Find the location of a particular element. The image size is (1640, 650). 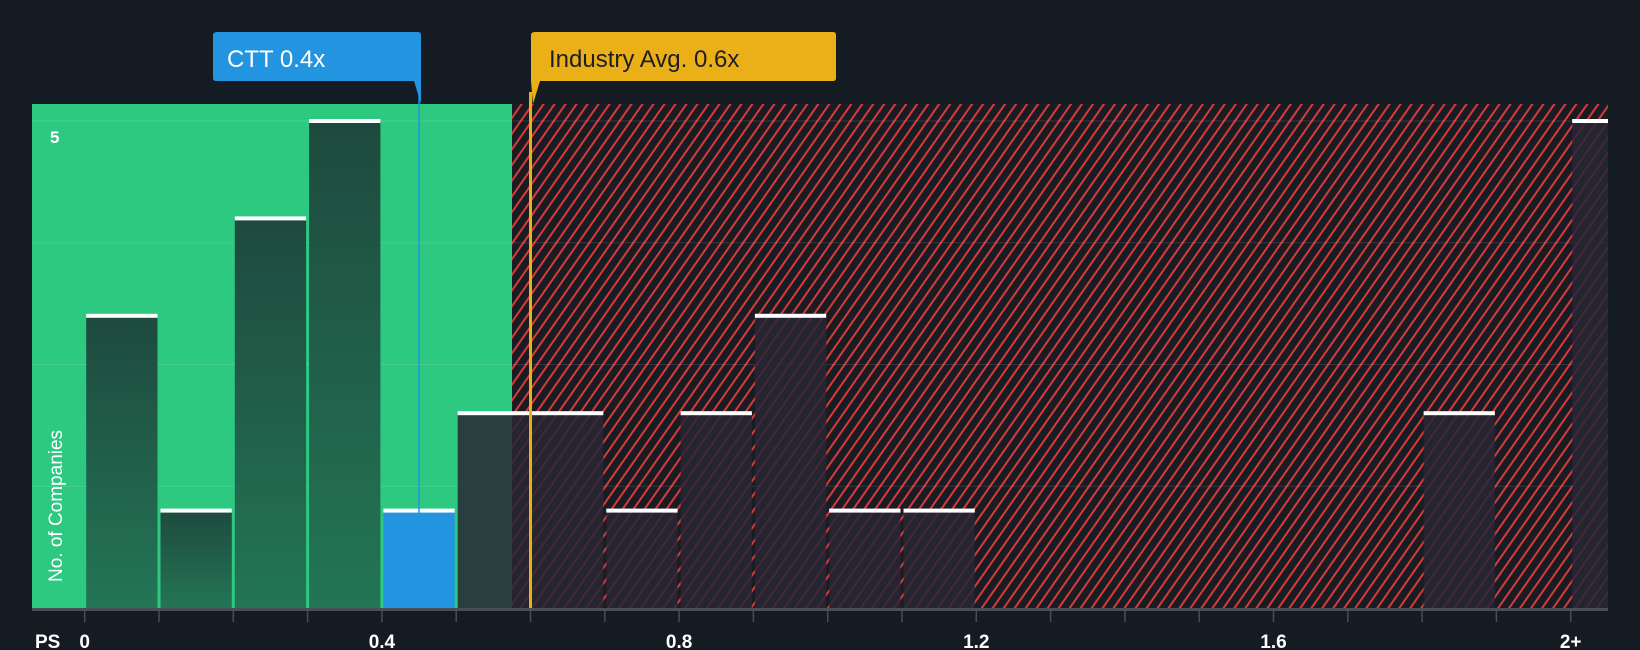

ctt-callout: CTT 0.4x is located at coordinates (317, 68).